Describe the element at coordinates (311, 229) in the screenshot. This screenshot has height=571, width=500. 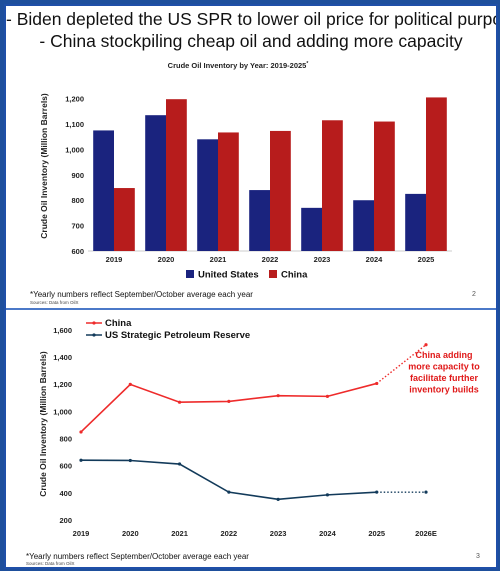
I see `bar-us-2023` at that location.